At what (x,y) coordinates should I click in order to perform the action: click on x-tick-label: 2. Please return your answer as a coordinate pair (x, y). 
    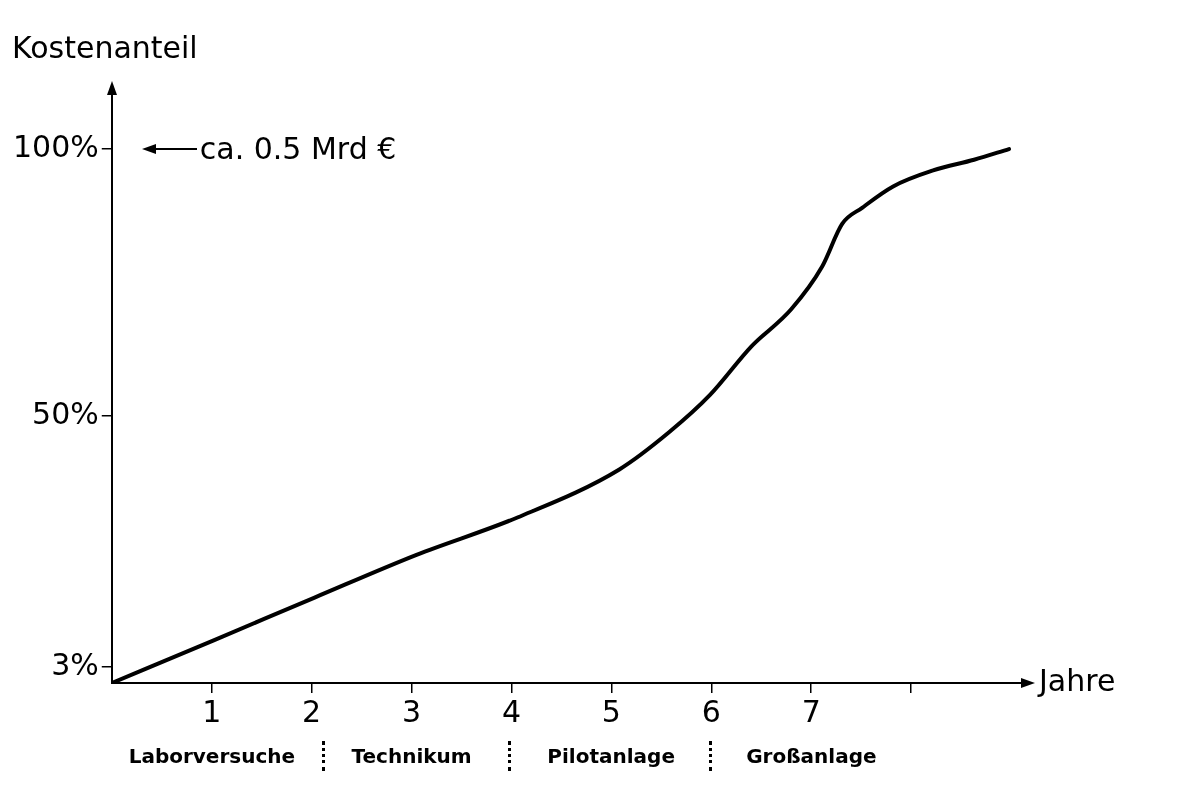
    Looking at the image, I should click on (312, 711).